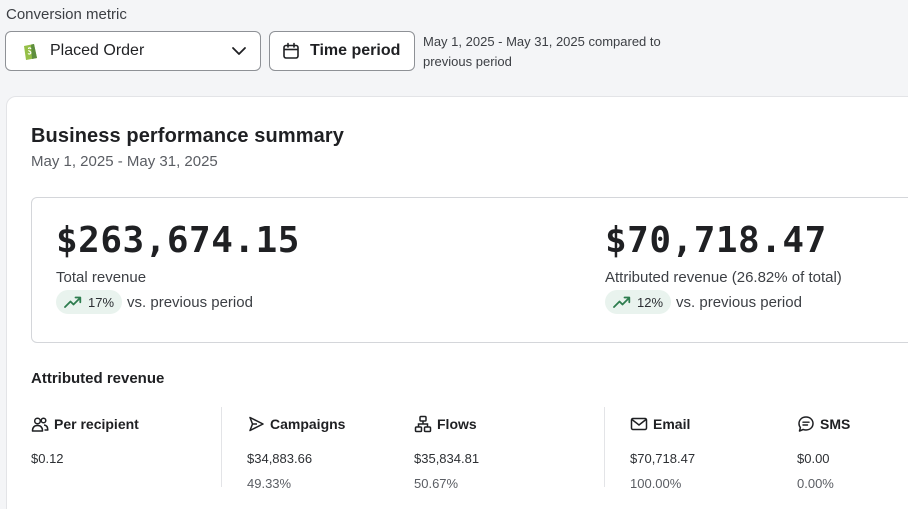 The width and height of the screenshot is (908, 509). I want to click on conversion-metric-label: Conversion metric, so click(66, 14).